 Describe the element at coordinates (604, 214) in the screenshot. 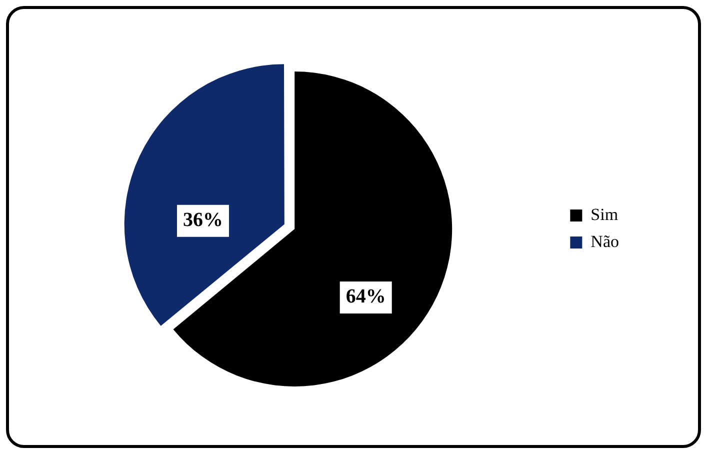

I see `legend-label: Sim` at that location.